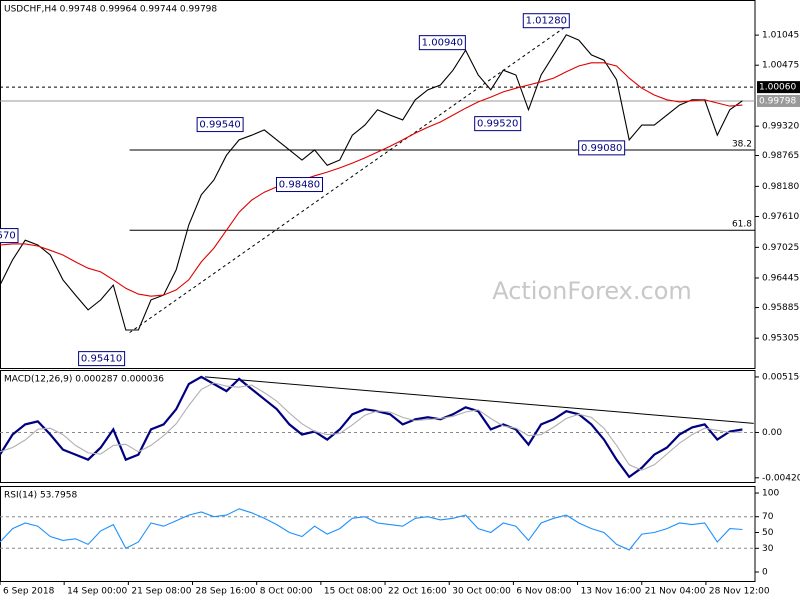  Describe the element at coordinates (780, 187) in the screenshot. I see `y-tick-label: 0.98180` at that location.